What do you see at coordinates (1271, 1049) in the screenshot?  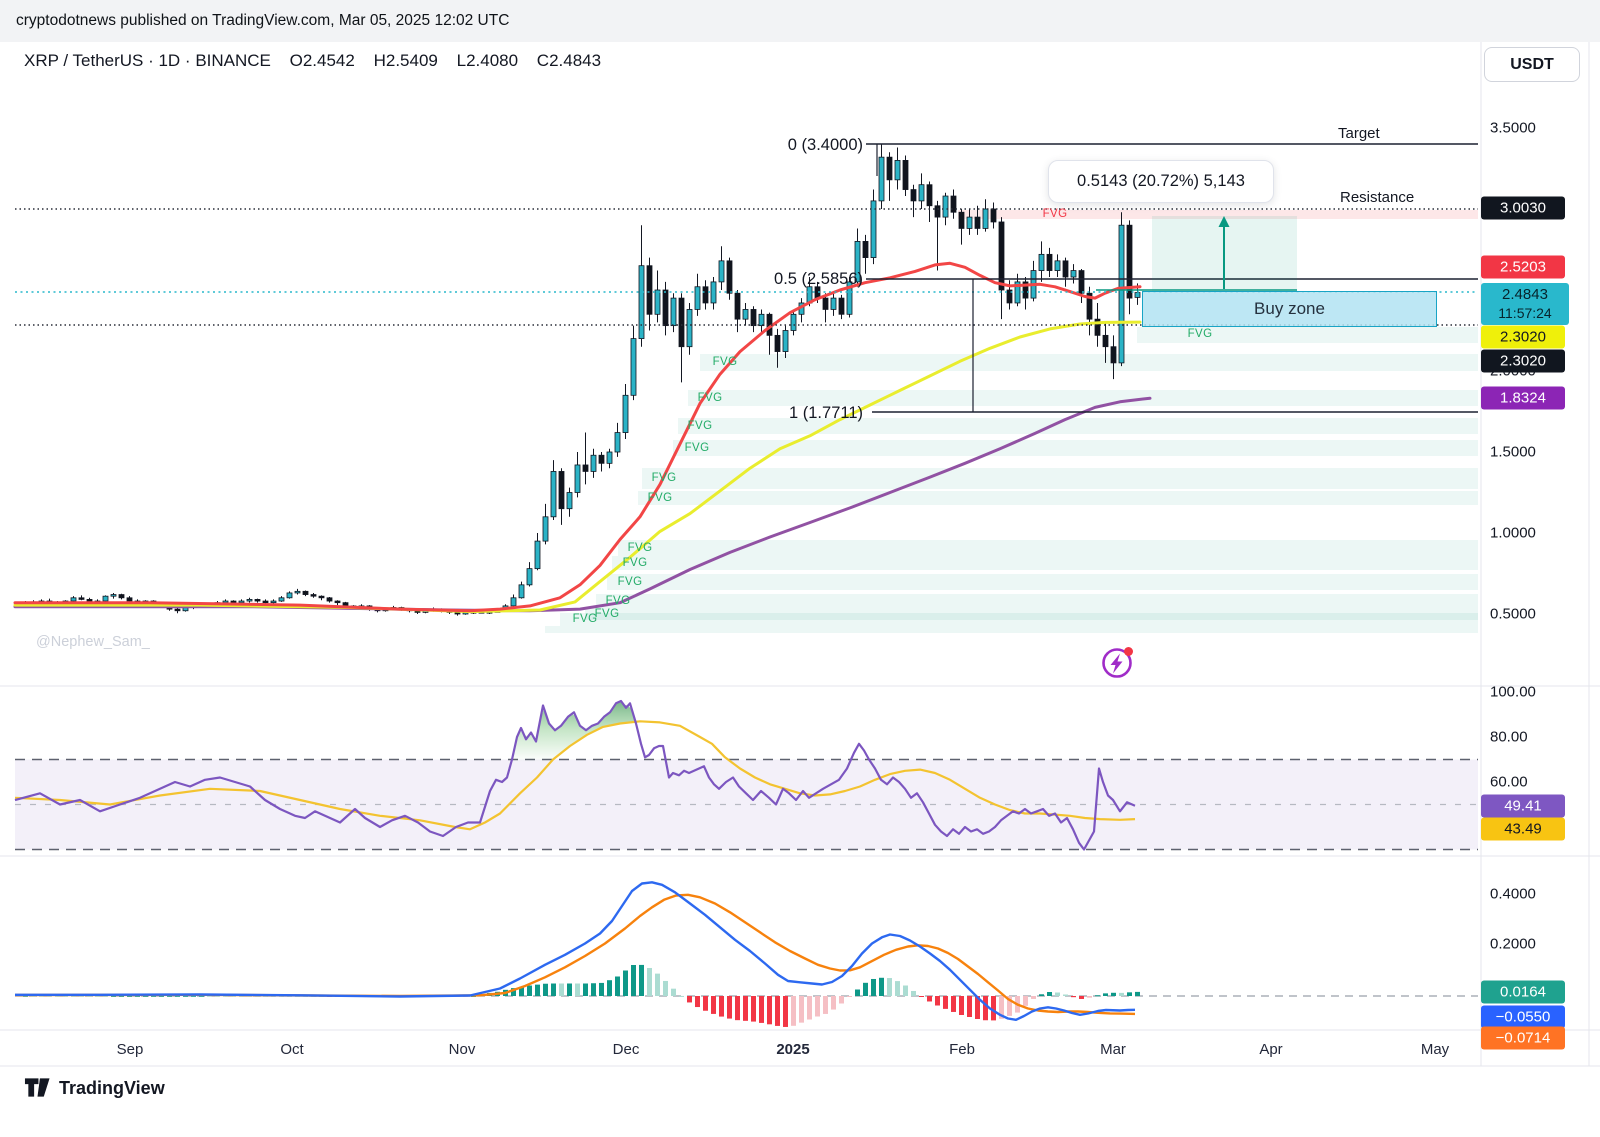 I see `time-axis-label-Apr: Apr` at bounding box center [1271, 1049].